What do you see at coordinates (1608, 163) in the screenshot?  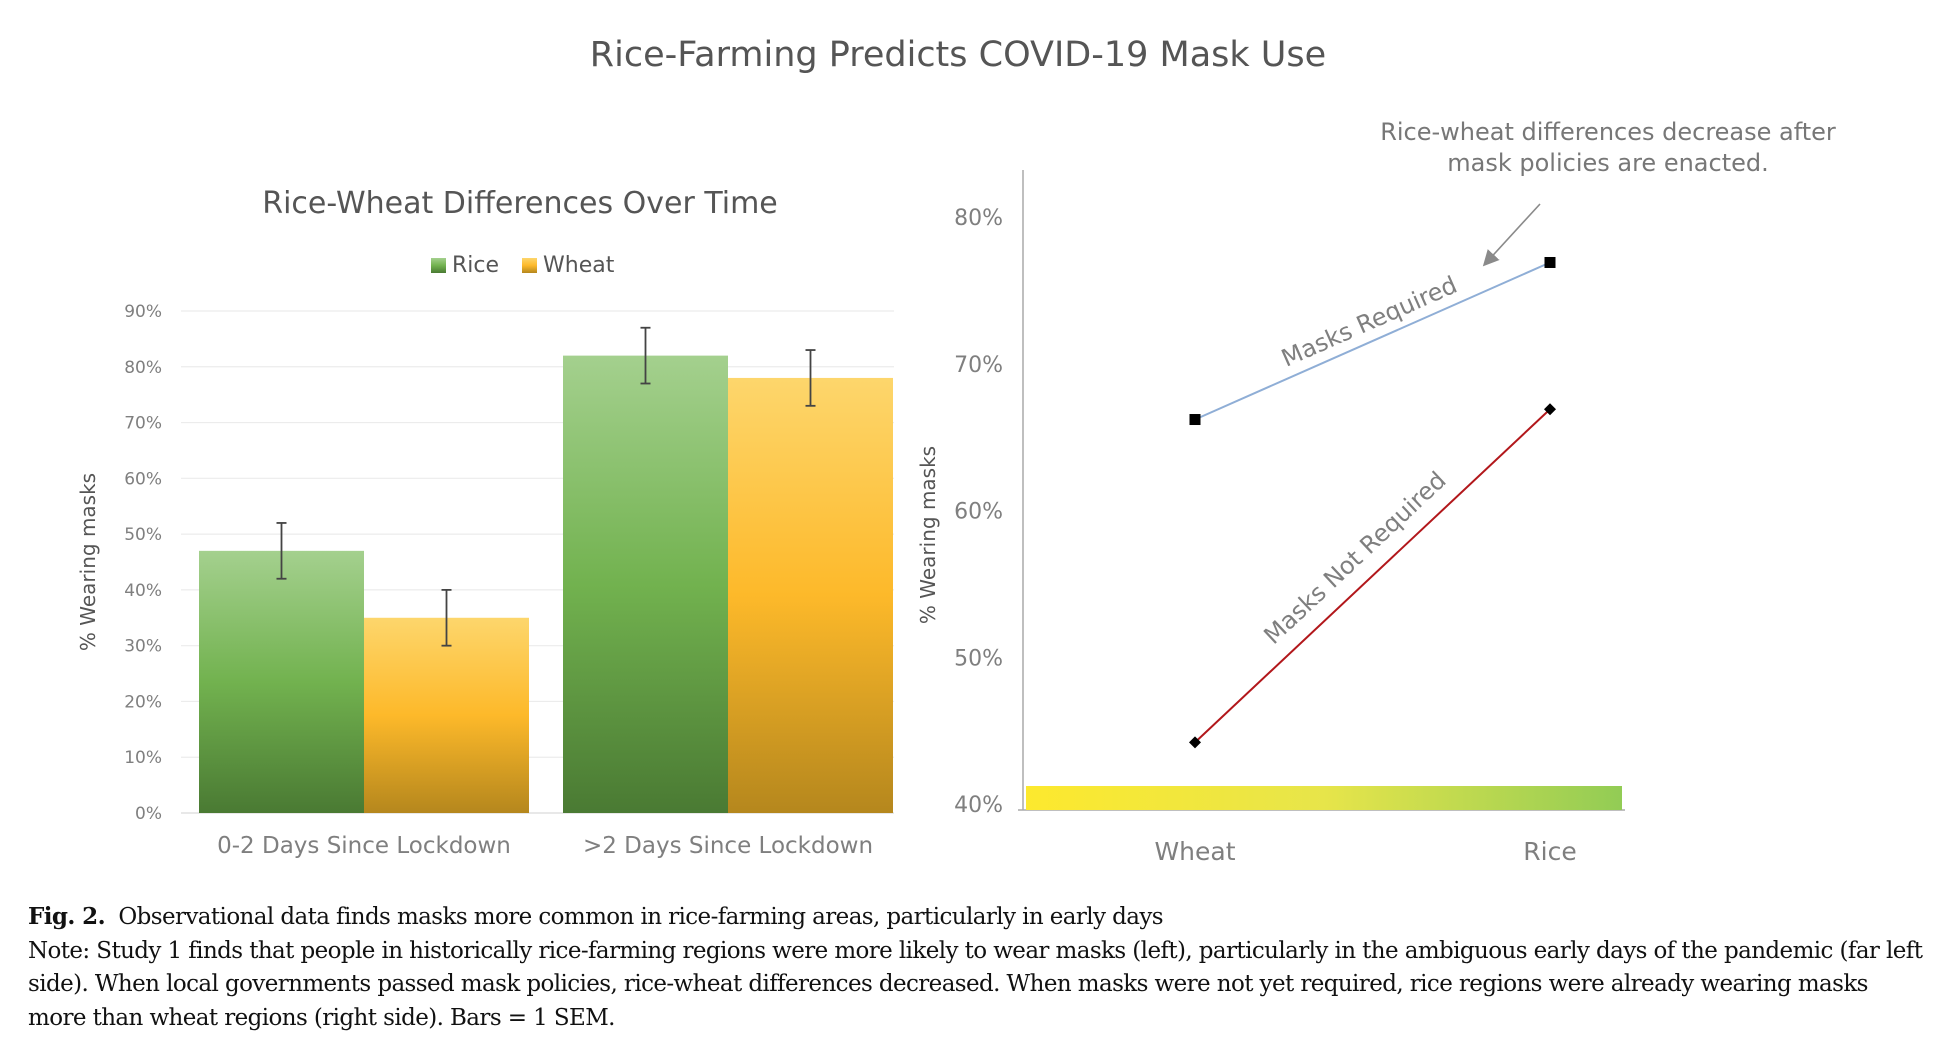 I see `annotation-line-2: mask policies are enacted.` at bounding box center [1608, 163].